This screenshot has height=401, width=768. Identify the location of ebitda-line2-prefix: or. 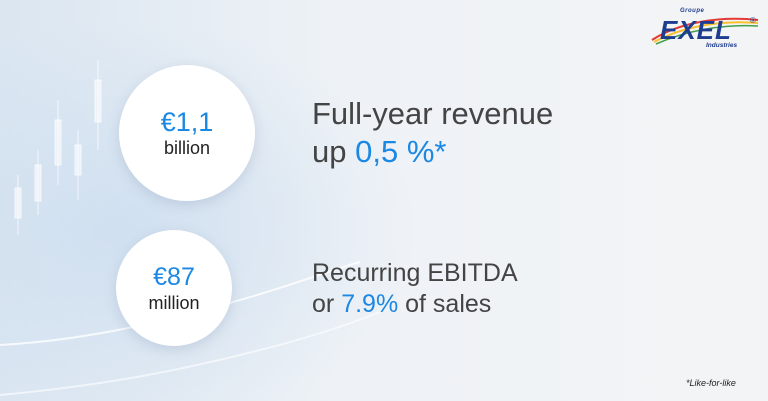
(327, 304).